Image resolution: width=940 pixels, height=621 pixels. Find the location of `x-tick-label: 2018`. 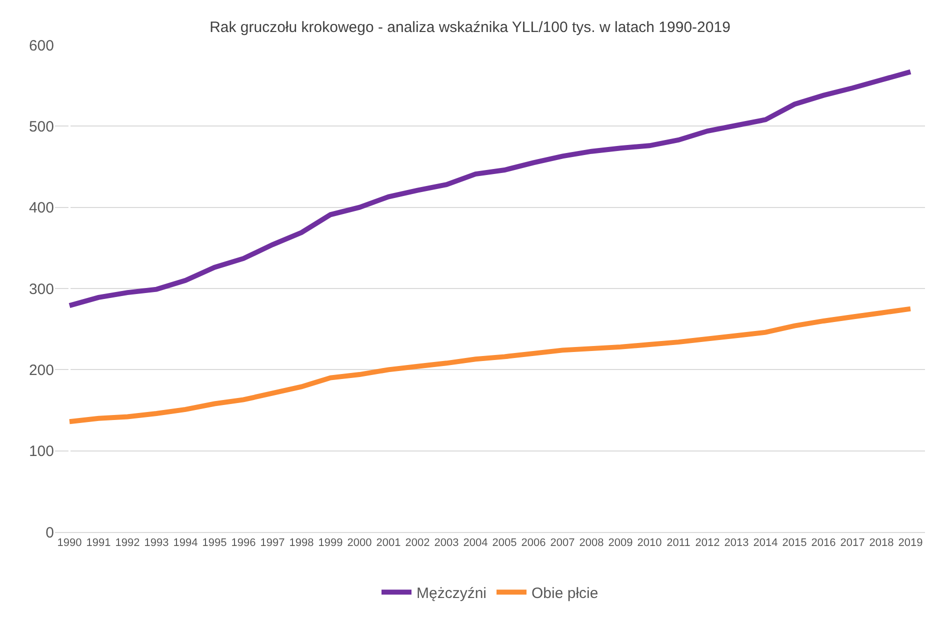

x-tick-label: 2018 is located at coordinates (881, 543).